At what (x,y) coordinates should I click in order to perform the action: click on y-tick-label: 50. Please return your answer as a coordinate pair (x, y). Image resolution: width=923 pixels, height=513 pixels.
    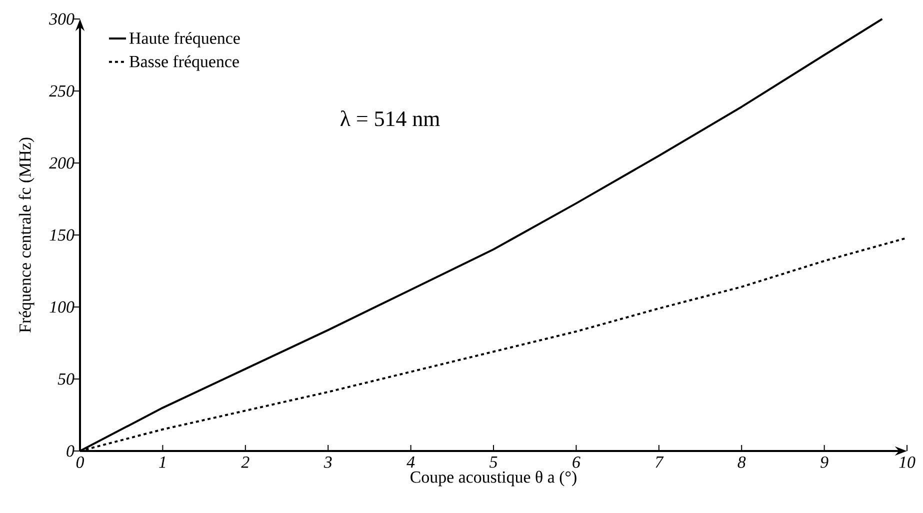
    Looking at the image, I should click on (66, 379).